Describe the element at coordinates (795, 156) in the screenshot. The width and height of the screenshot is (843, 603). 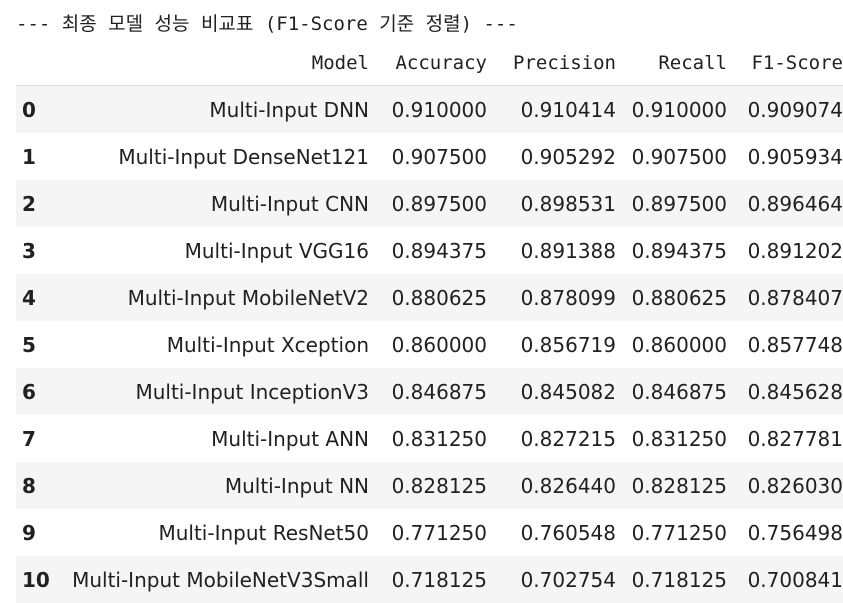
I see `f1-score-cell: 0.905934` at that location.